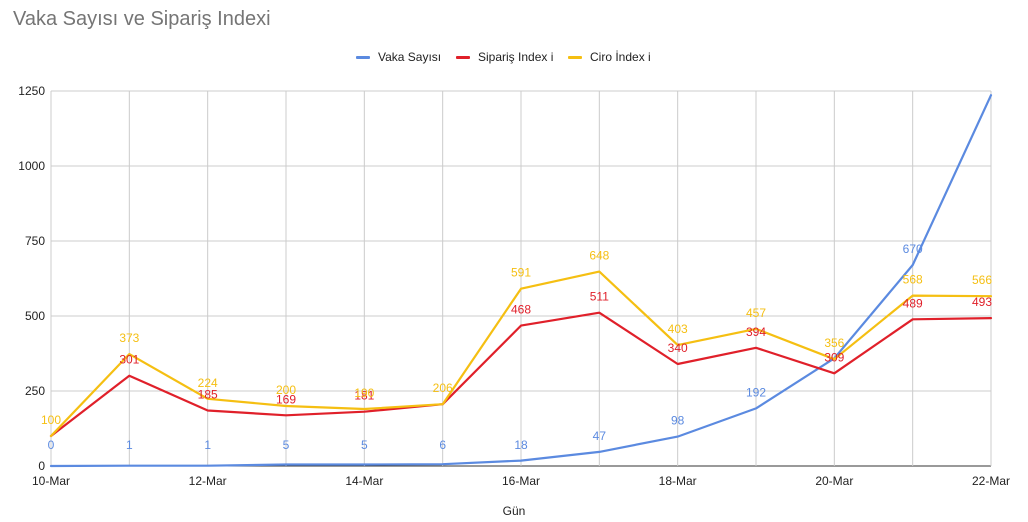 Image resolution: width=1028 pixels, height=522 pixels. What do you see at coordinates (913, 303) in the screenshot?
I see `data-label-1: 489` at bounding box center [913, 303].